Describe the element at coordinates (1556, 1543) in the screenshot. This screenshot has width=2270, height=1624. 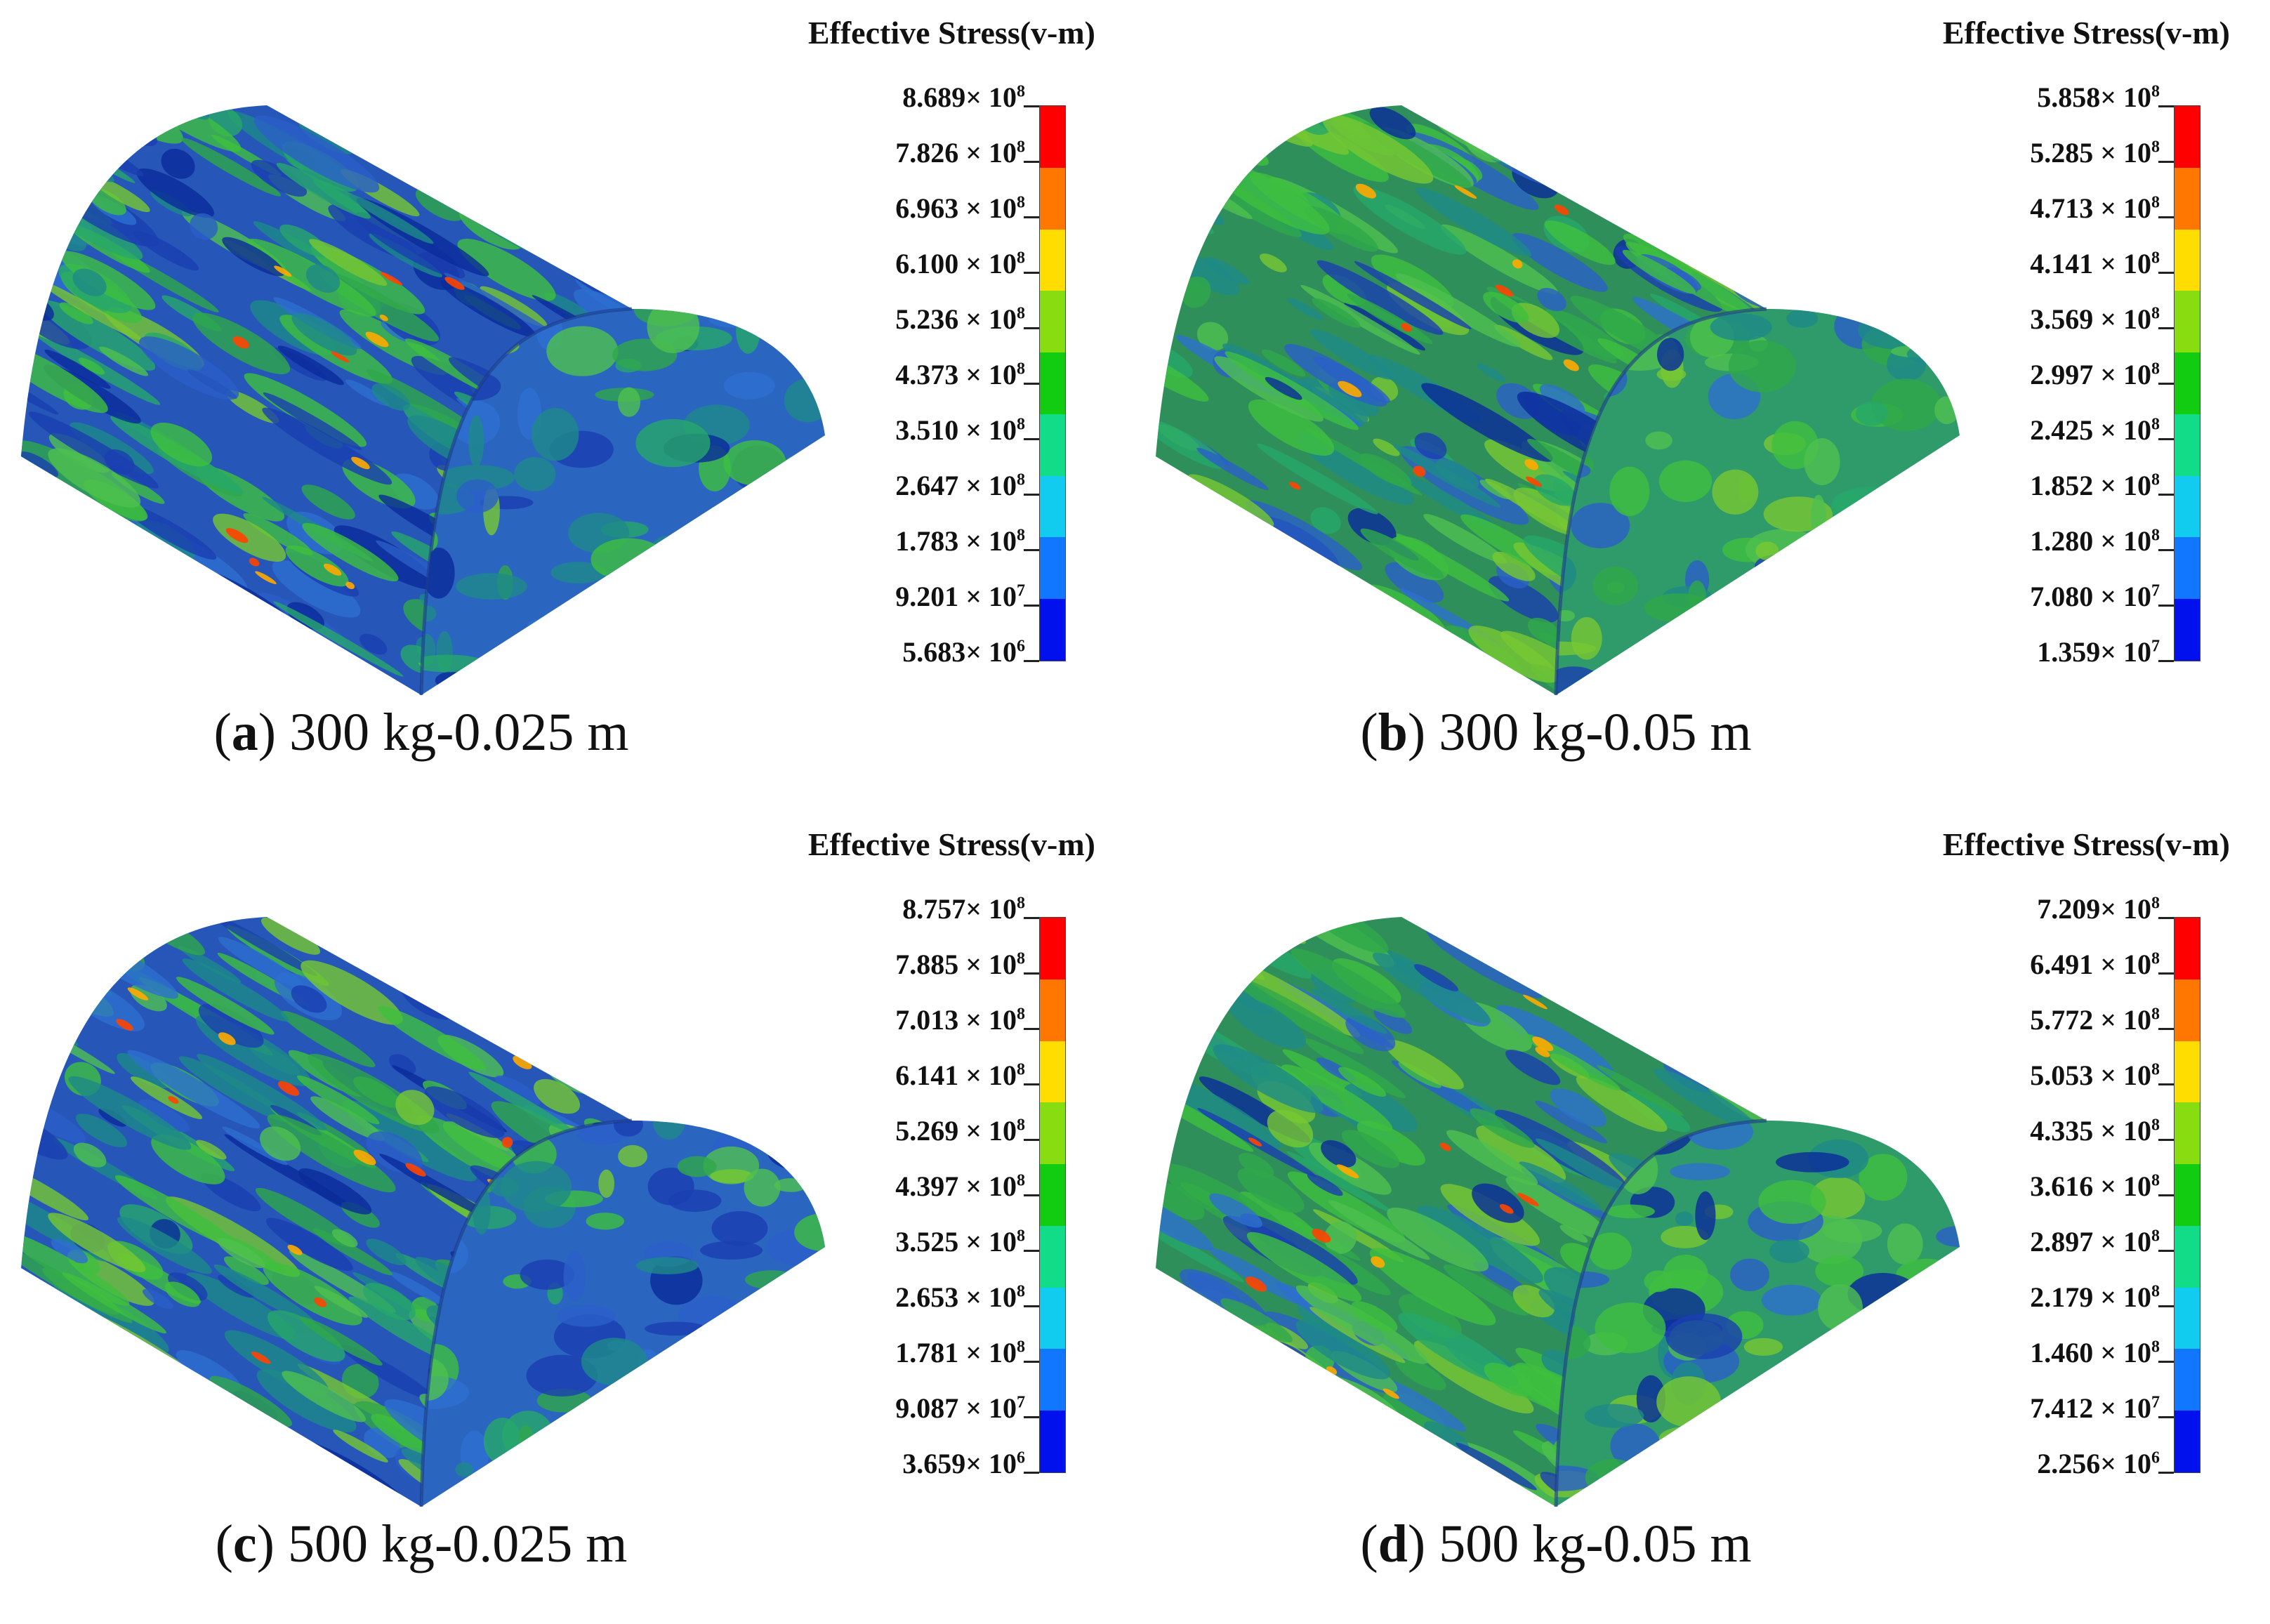
I see `panel-caption: (d) 500 kg-0.05 m` at that location.